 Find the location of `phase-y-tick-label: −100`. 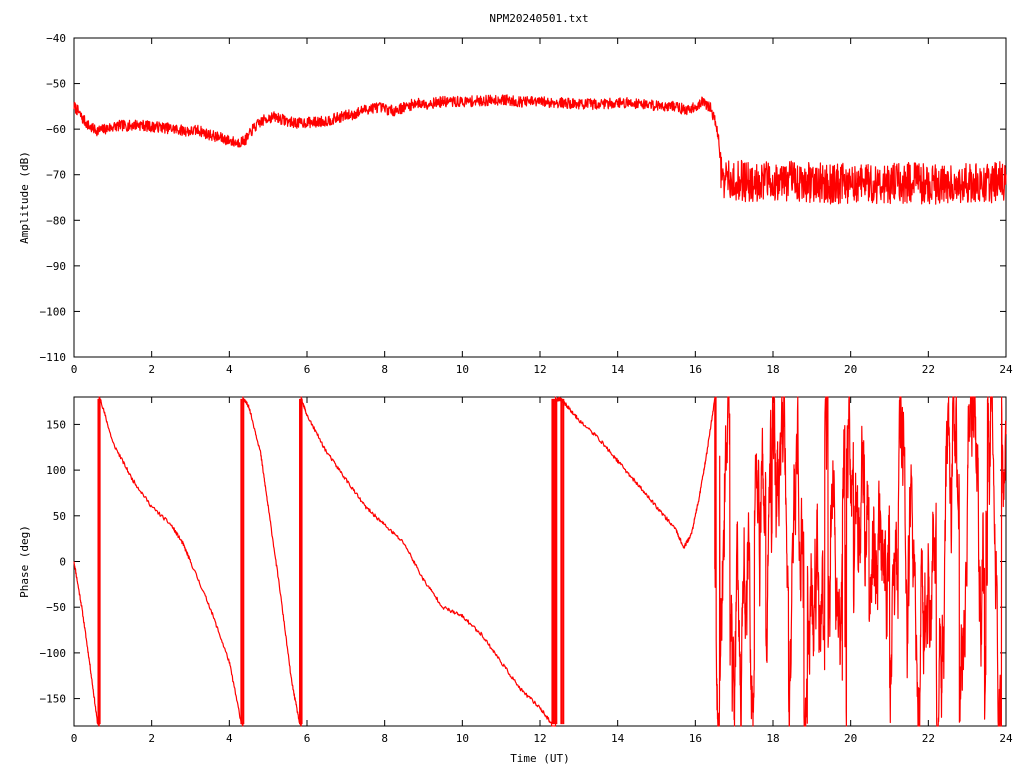

phase-y-tick-label: −100 is located at coordinates (53, 653).